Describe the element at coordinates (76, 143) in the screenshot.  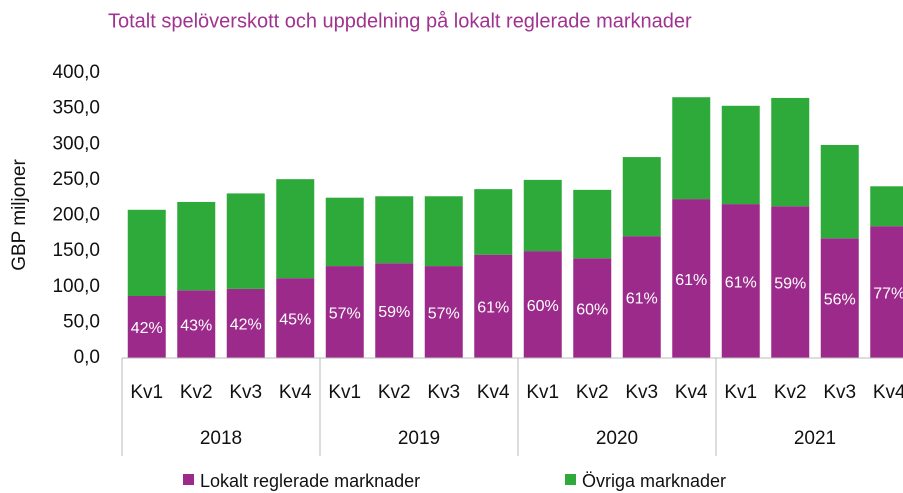
I see `y-tick-label: 300,0` at that location.